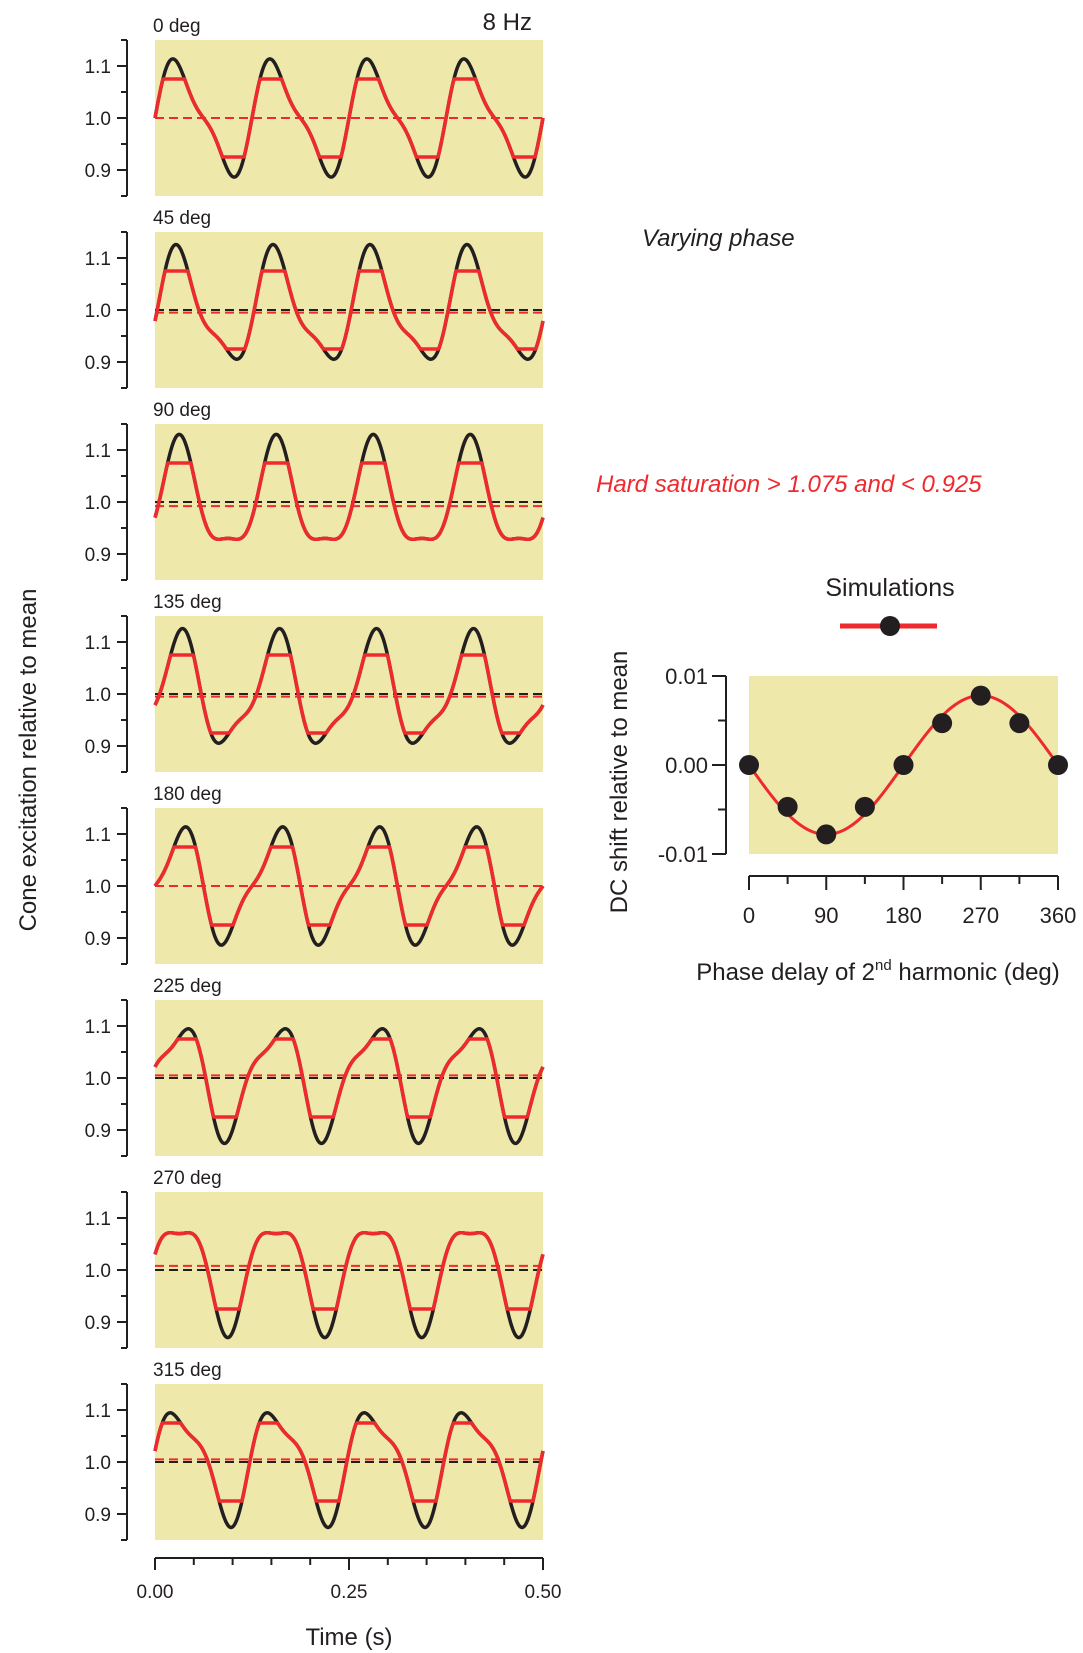 This screenshot has height=1653, width=1083. I want to click on x-axis-title-tail: harmonic (deg), so click(976, 972).